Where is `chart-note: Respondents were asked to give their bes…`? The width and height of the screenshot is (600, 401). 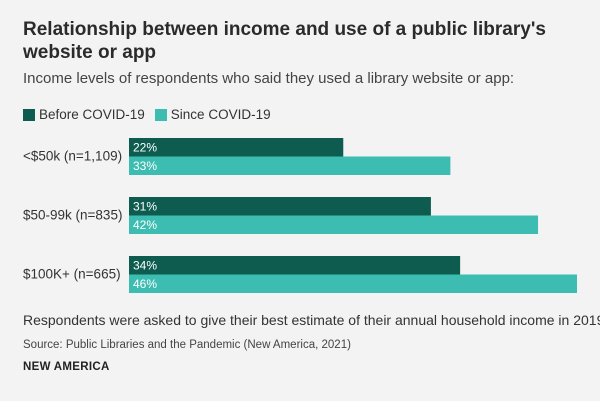 chart-note: Respondents were asked to give their bes… is located at coordinates (311, 320).